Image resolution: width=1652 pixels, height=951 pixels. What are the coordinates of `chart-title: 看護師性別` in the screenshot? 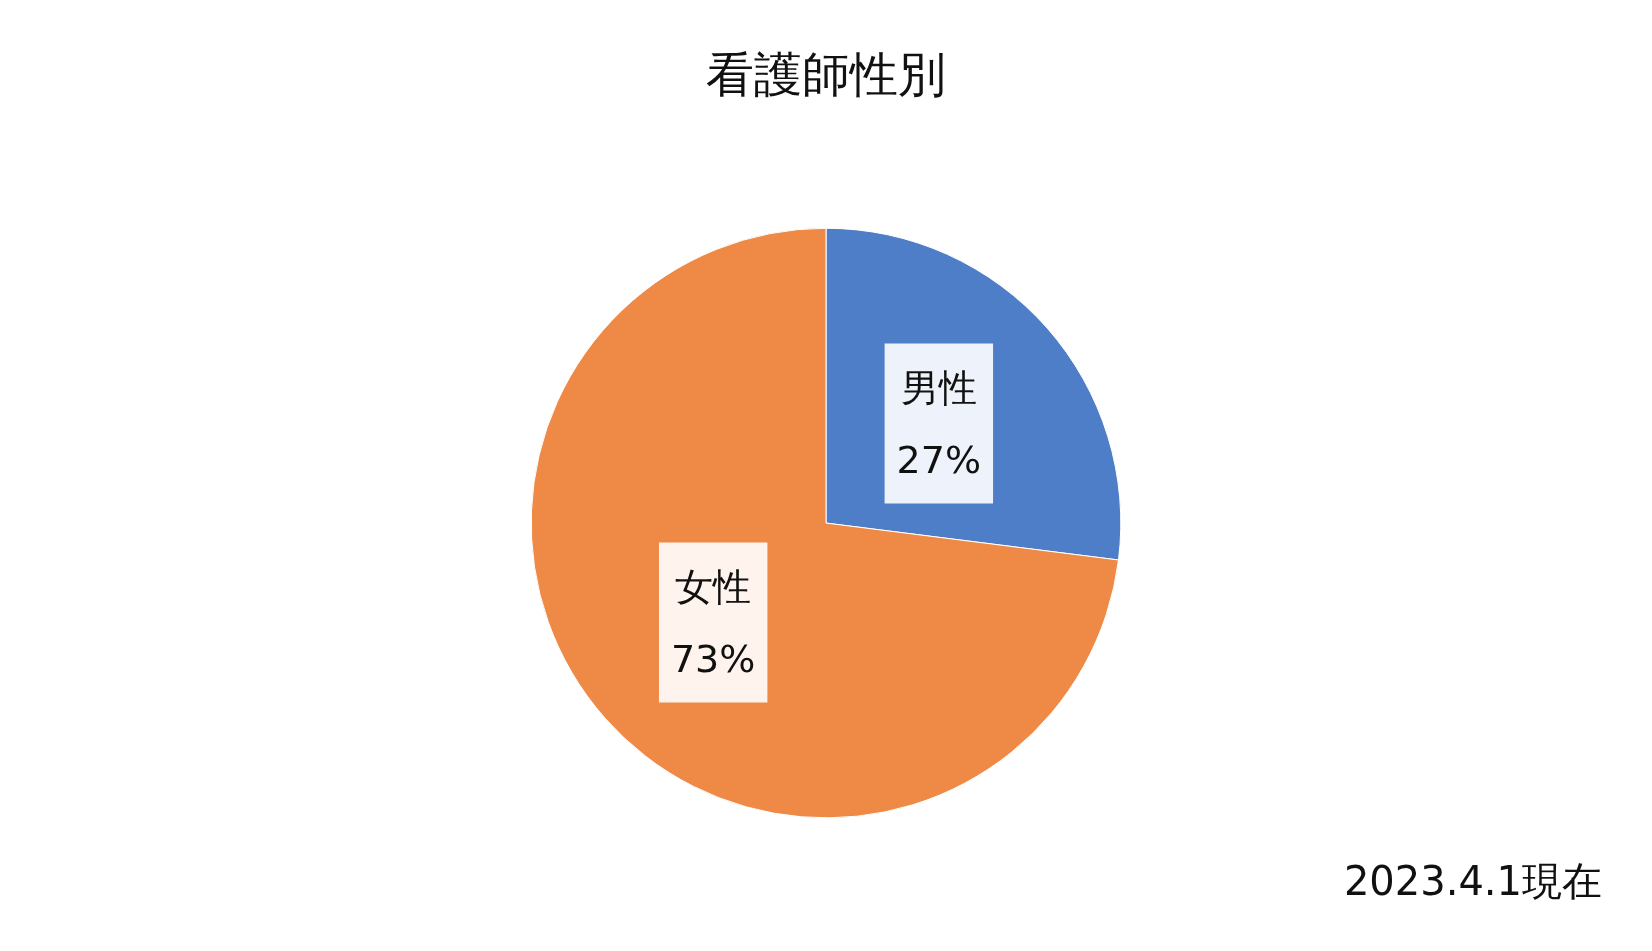 It's located at (826, 74).